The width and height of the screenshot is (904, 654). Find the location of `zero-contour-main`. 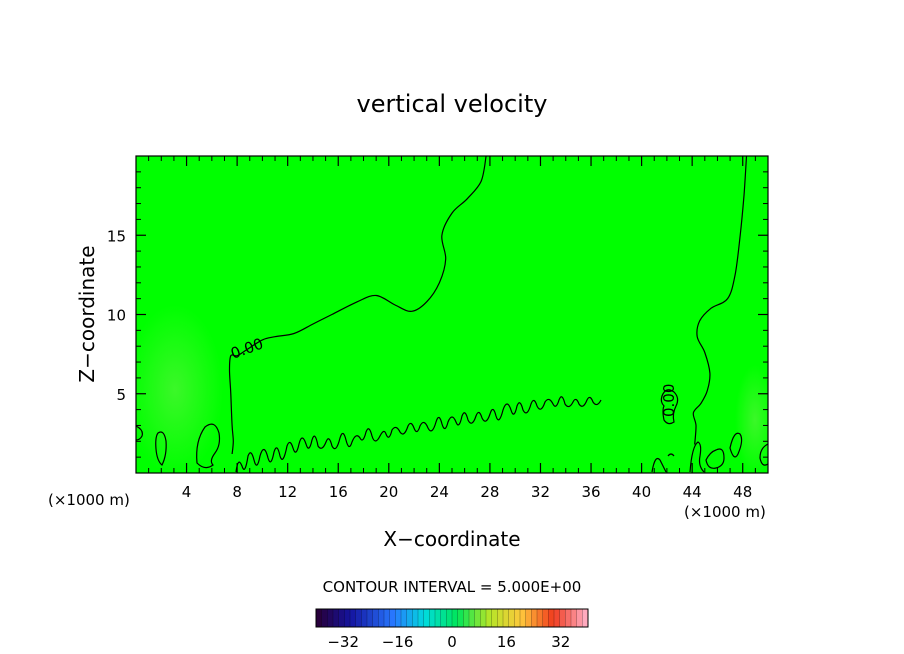

zero-contour-main is located at coordinates (357, 305).